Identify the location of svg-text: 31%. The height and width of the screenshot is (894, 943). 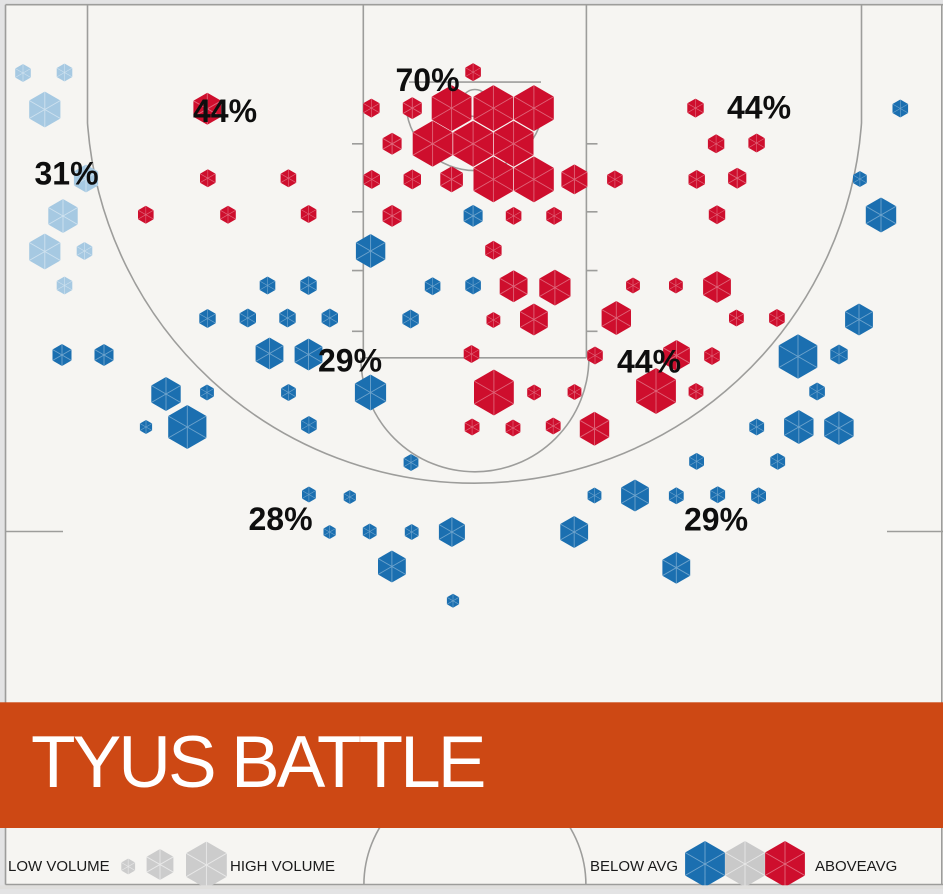
(67, 174).